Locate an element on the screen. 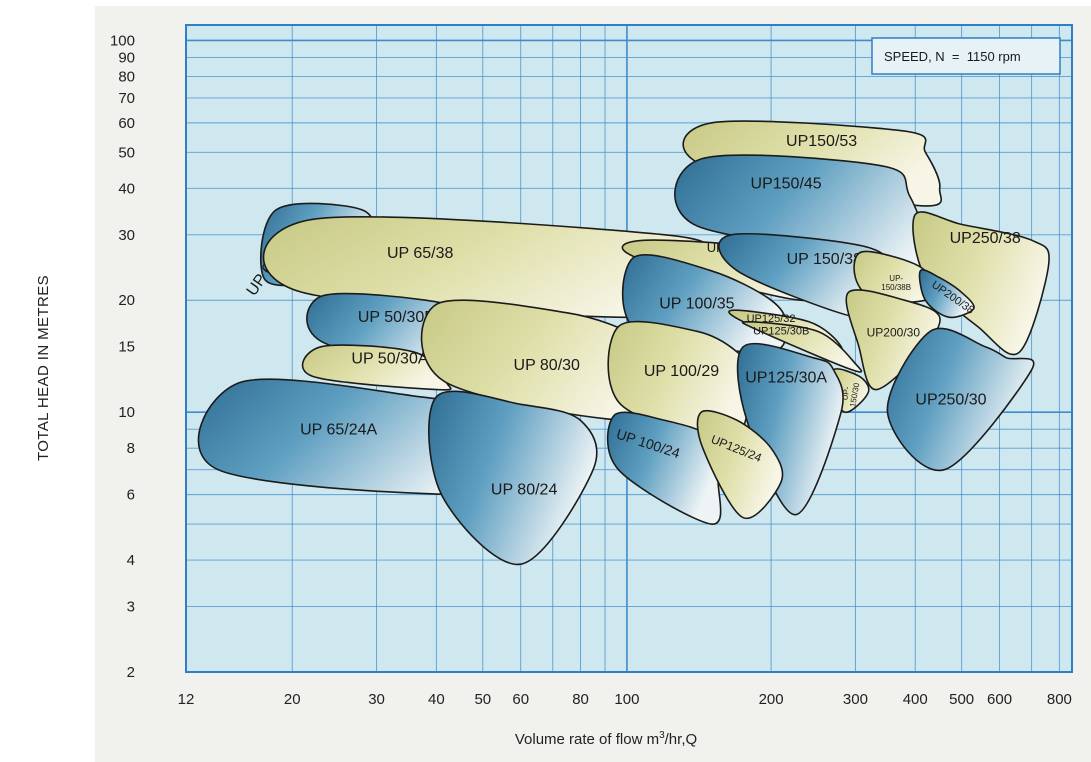  label-up-50-30b: UP 50/30B is located at coordinates (396, 317).